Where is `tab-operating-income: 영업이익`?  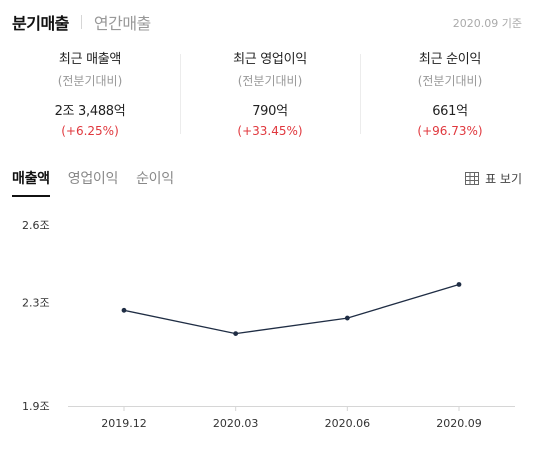 tab-operating-income: 영업이익 is located at coordinates (93, 179).